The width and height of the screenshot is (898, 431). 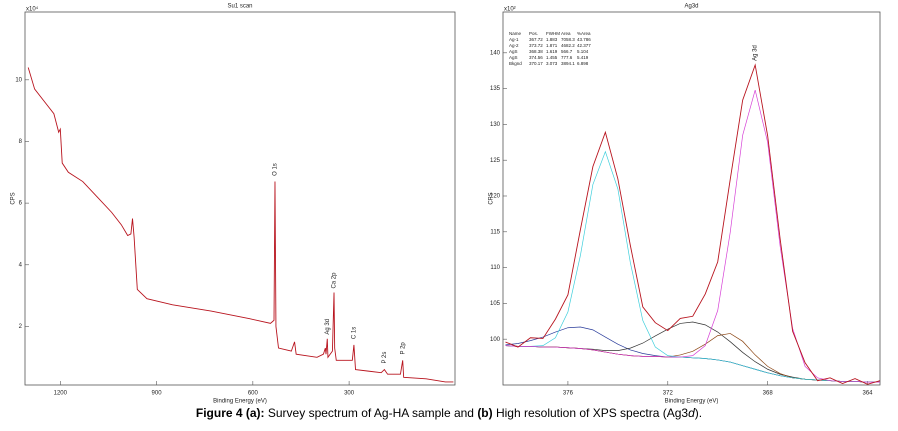 What do you see at coordinates (568, 39) in the screenshot?
I see `table-cell: 7058.3` at bounding box center [568, 39].